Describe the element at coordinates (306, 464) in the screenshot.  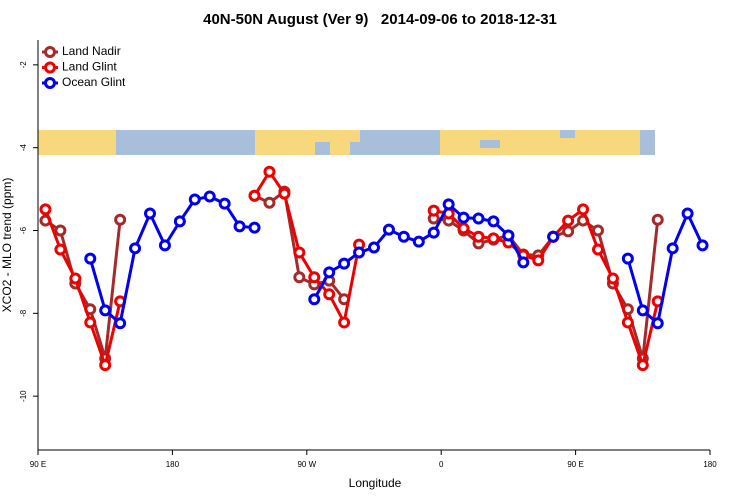
I see `x-tick-label: 90 W` at that location.